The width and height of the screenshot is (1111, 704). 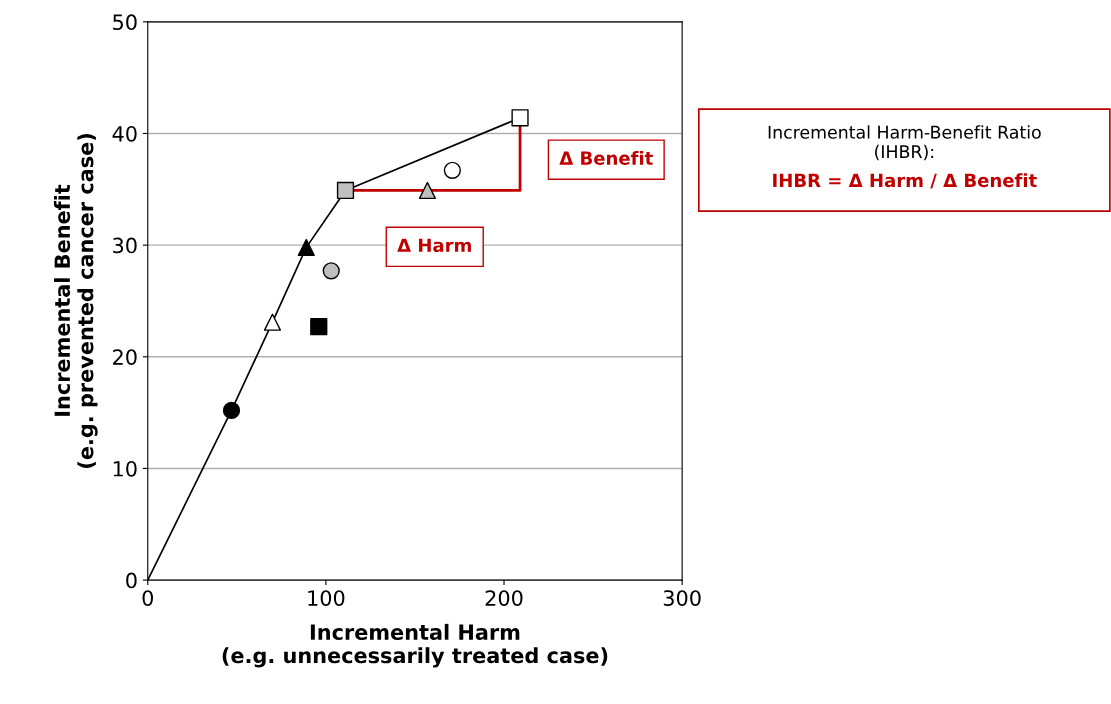 I want to click on y-axis-title: Incremental Benefit (e.g. prevented cancer case), so click(x=75, y=301).